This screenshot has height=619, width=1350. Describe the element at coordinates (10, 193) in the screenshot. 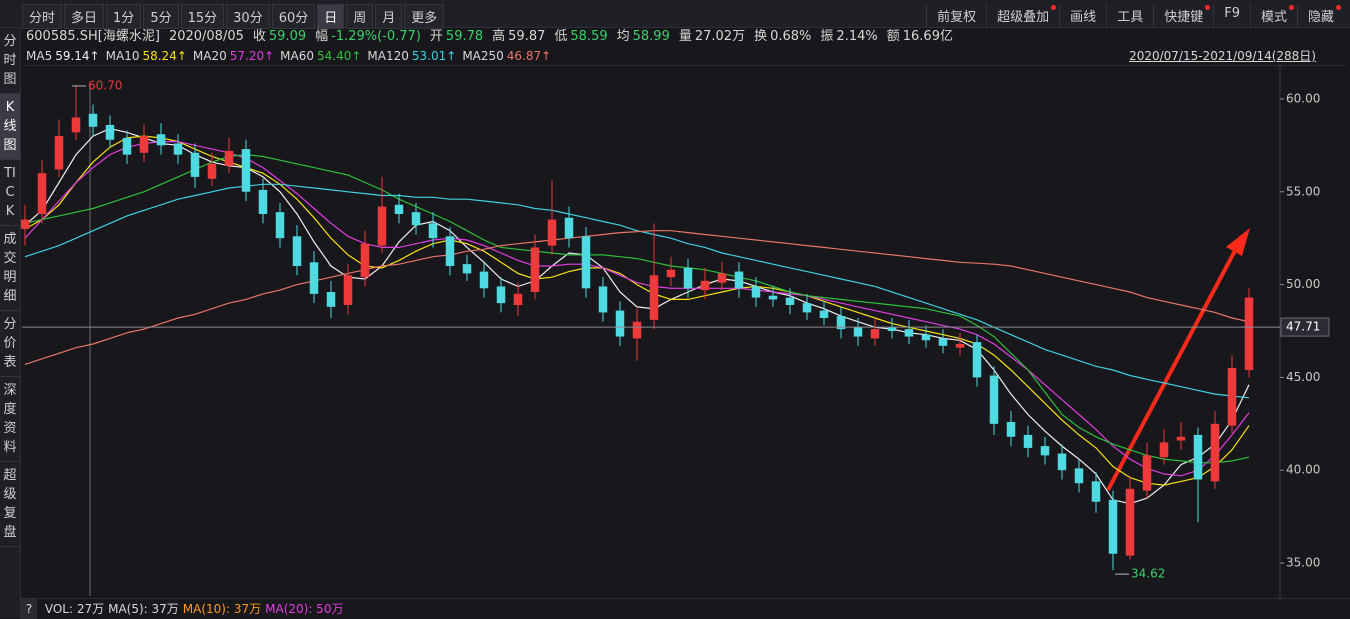

I see `side-tab: TICK` at that location.